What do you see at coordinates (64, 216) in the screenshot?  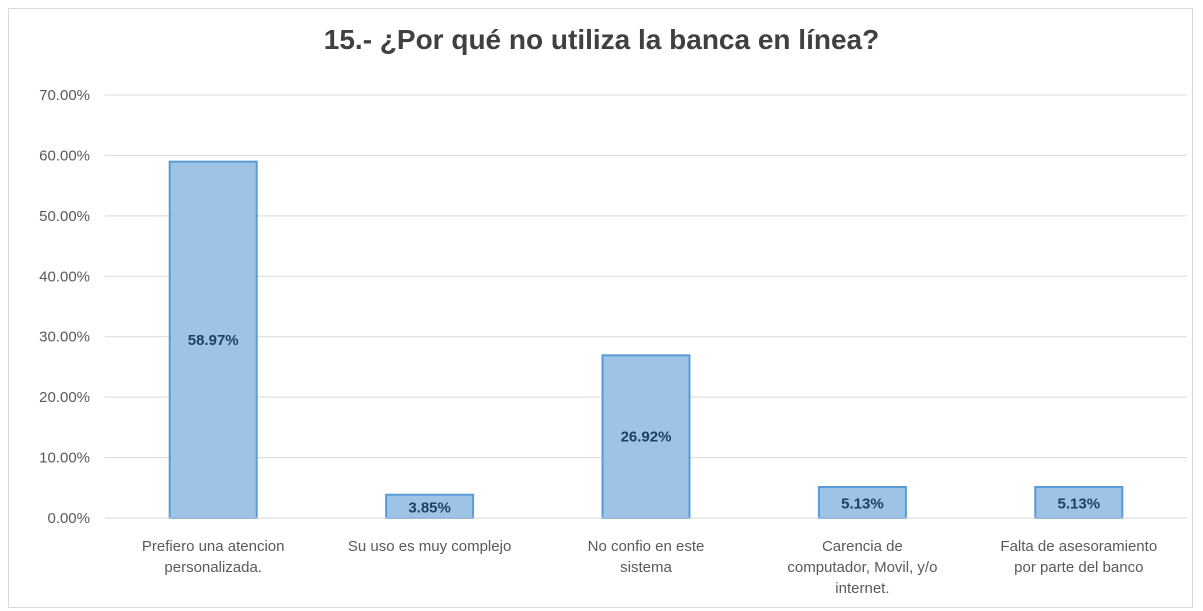 I see `y-tick-label: 50.00%` at bounding box center [64, 216].